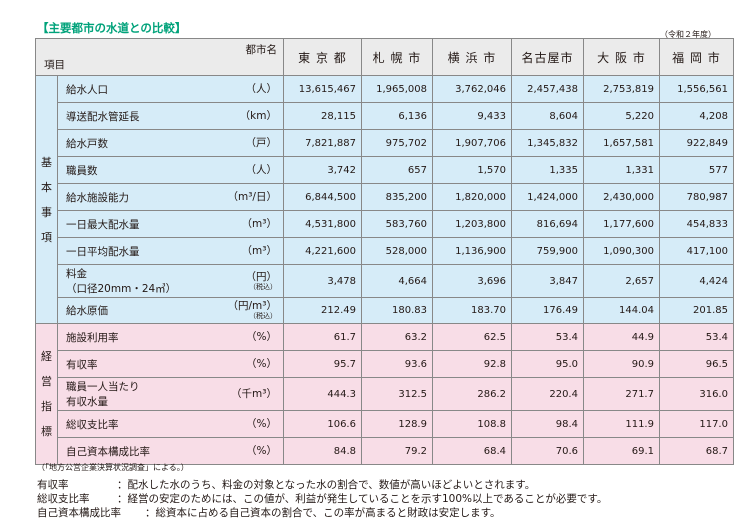 The width and height of the screenshot is (738, 531). Describe the element at coordinates (255, 394) in the screenshot. I see `unit-cell: （千m³）` at that location.